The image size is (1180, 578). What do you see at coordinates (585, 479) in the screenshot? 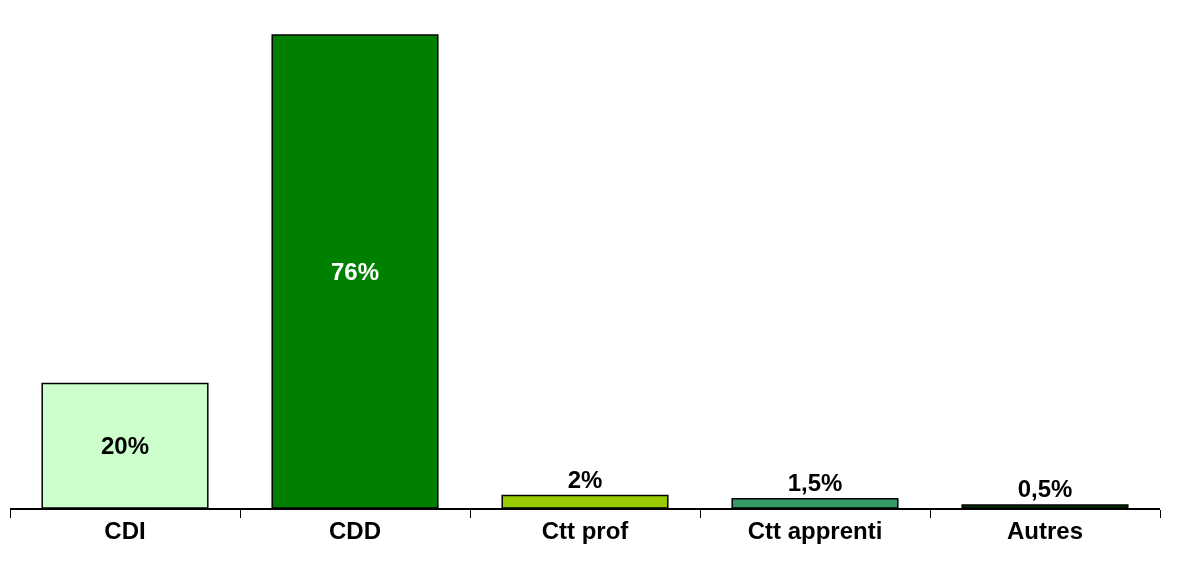
I see `data-label: 2%` at bounding box center [585, 479].